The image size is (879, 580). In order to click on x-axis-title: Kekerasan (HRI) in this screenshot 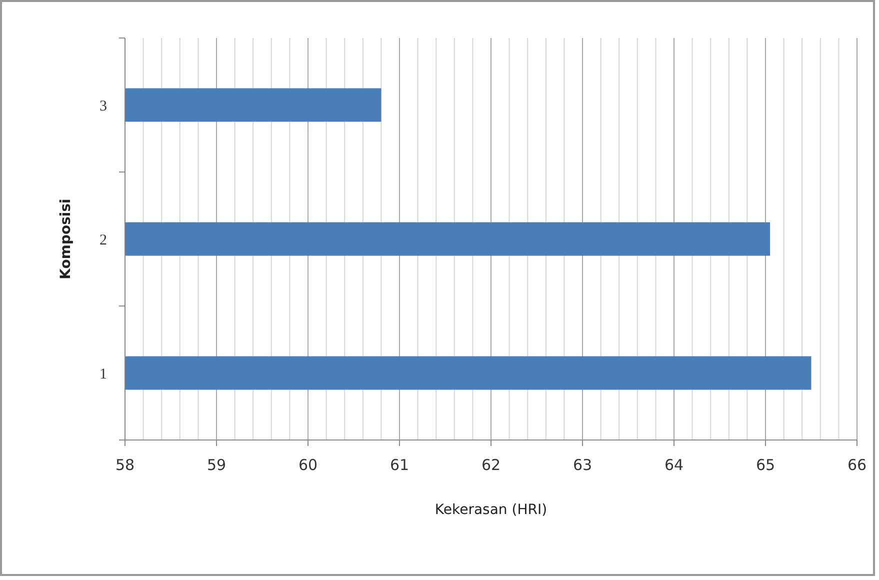, I will do `click(491, 510)`.